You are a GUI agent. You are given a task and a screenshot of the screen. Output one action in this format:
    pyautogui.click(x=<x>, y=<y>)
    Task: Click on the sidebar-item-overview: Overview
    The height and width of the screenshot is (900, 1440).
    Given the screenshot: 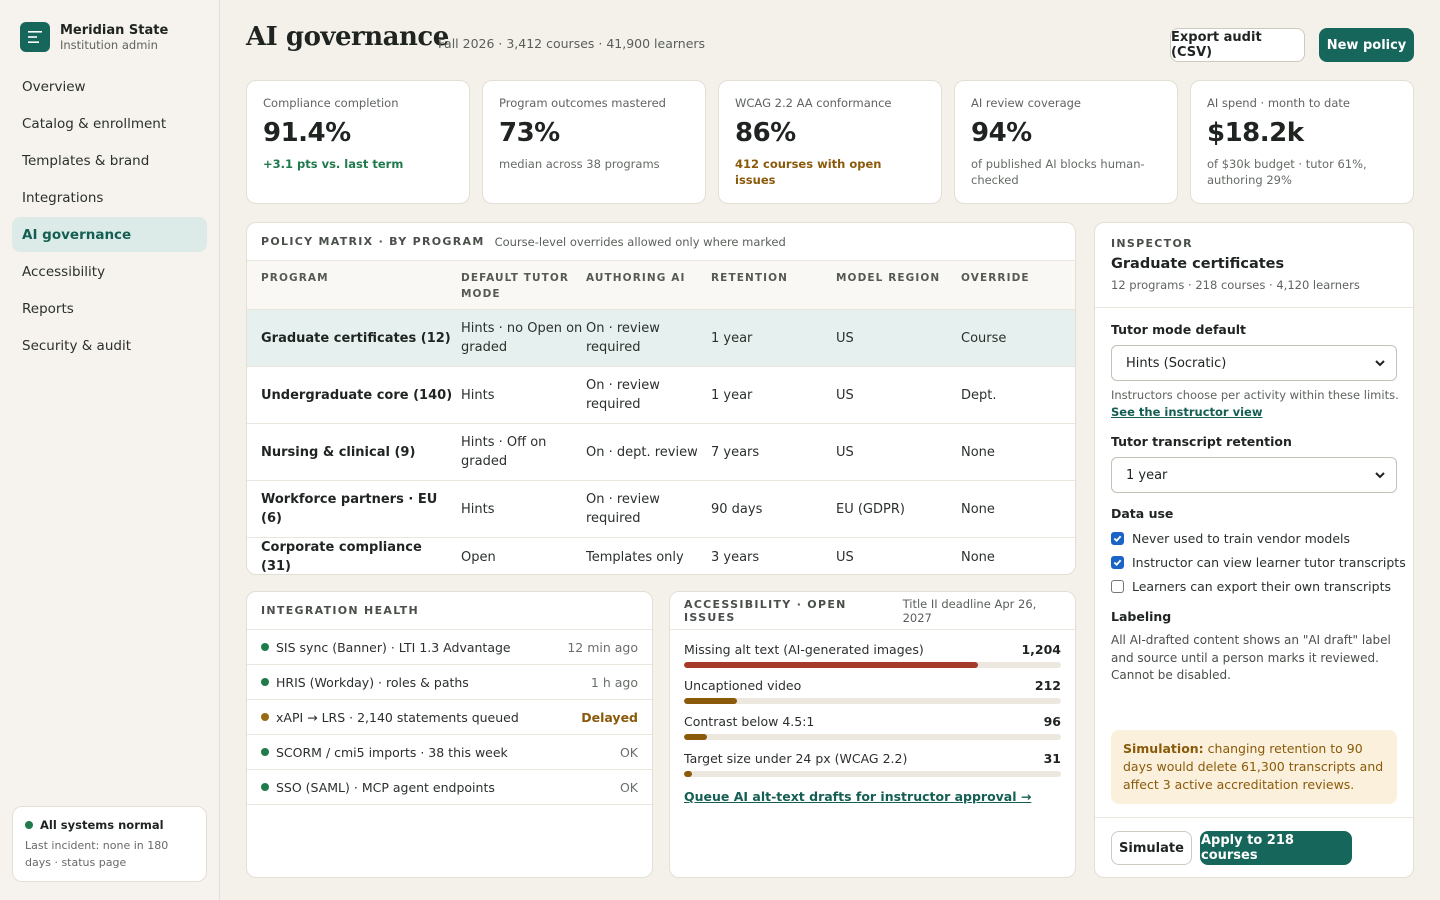 What is the action you would take?
    pyautogui.click(x=54, y=86)
    